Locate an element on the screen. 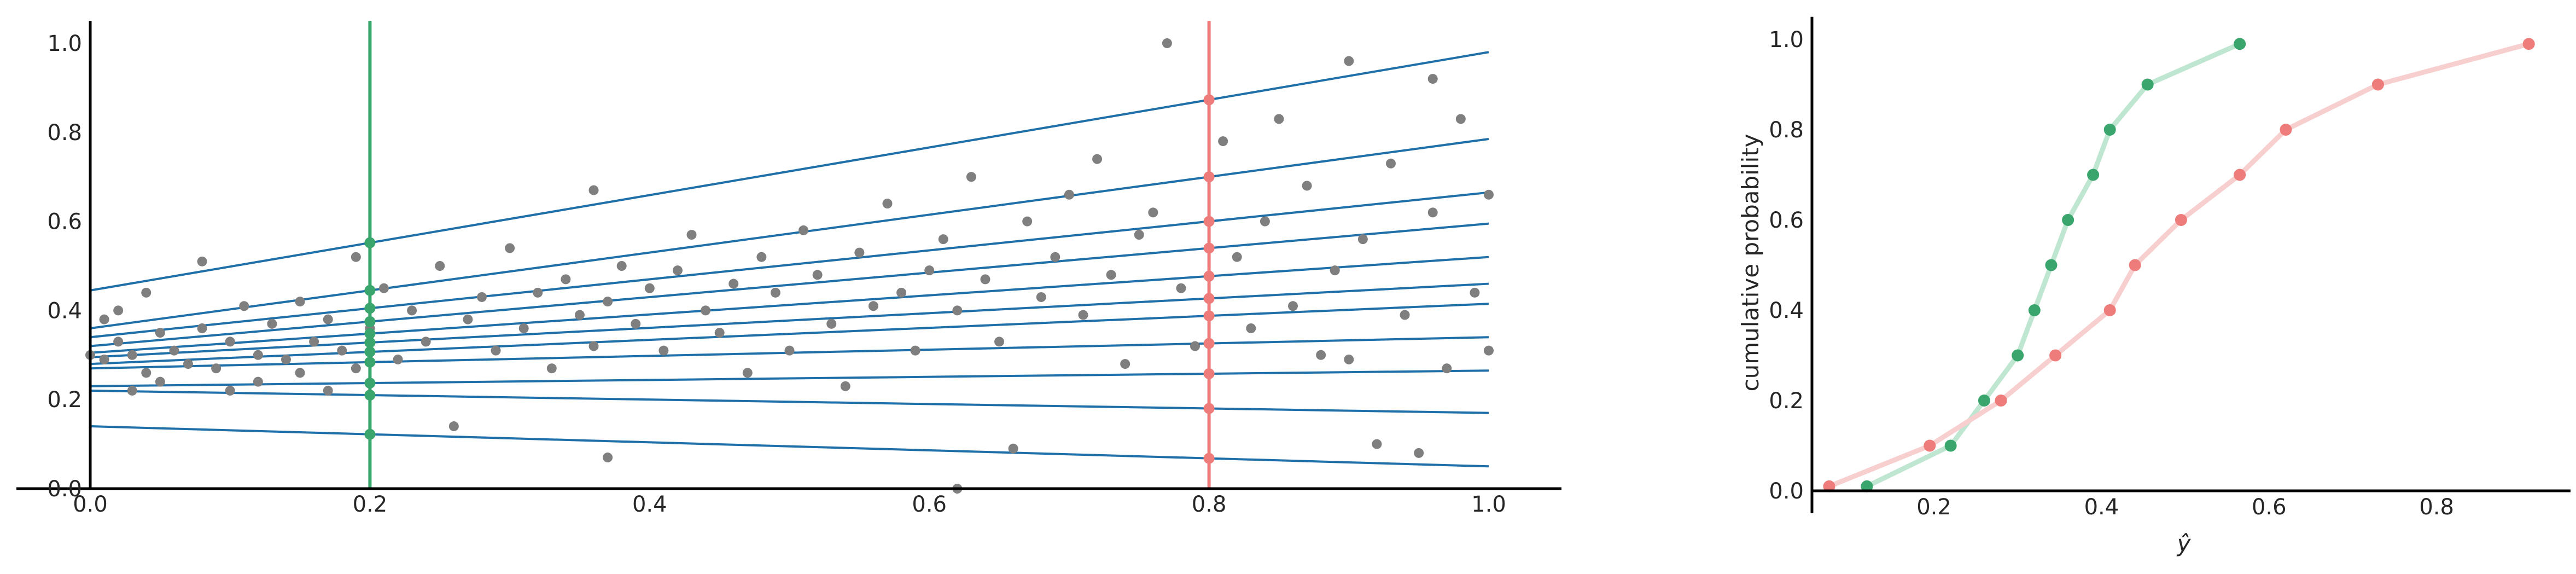  y-tick-label: 1.0 is located at coordinates (64, 43).